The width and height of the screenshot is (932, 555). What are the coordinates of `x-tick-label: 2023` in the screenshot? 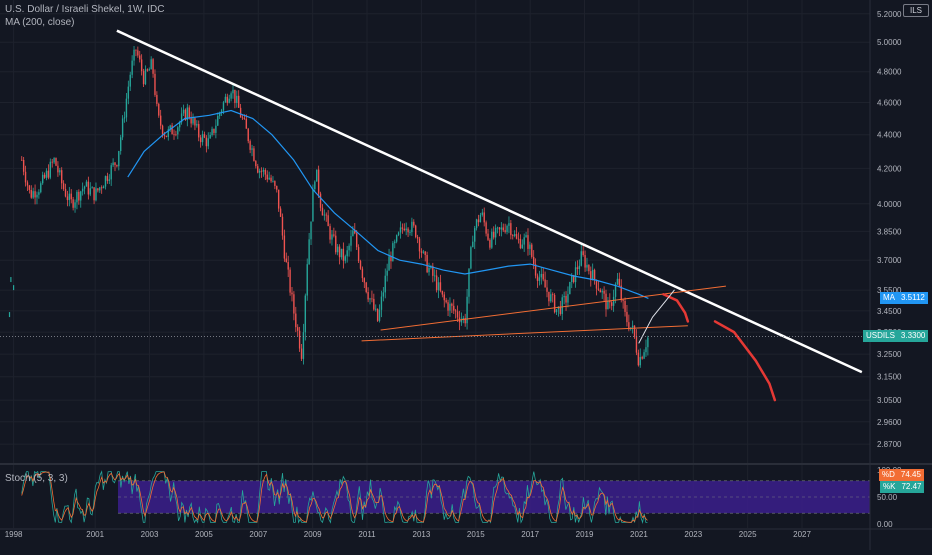 It's located at (693, 534).